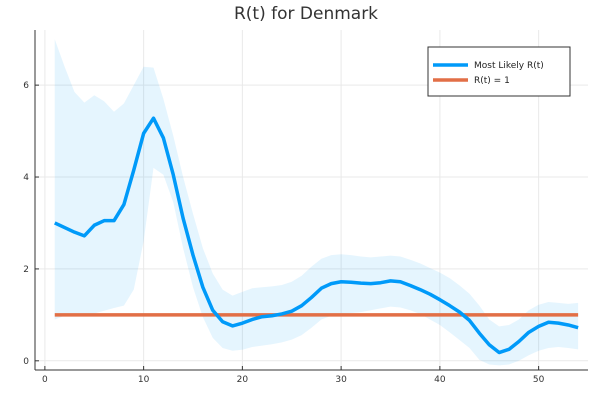  What do you see at coordinates (144, 380) in the screenshot?
I see `x-tick-label: 10` at bounding box center [144, 380].